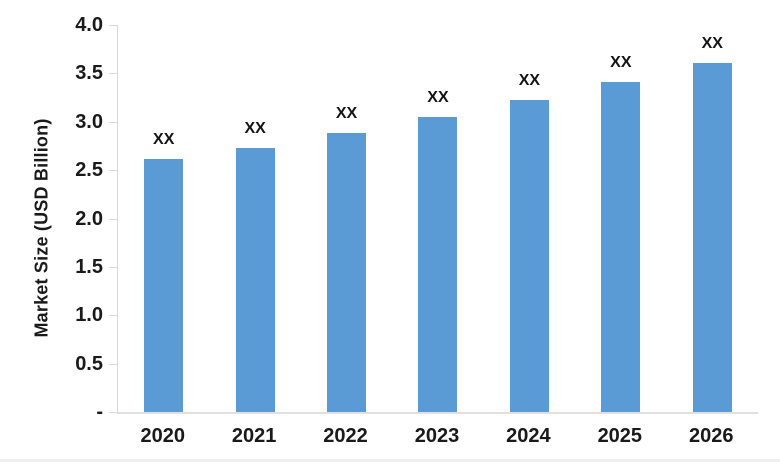 Image resolution: width=780 pixels, height=465 pixels. Describe the element at coordinates (162, 436) in the screenshot. I see `x-tick-label: 2020` at that location.